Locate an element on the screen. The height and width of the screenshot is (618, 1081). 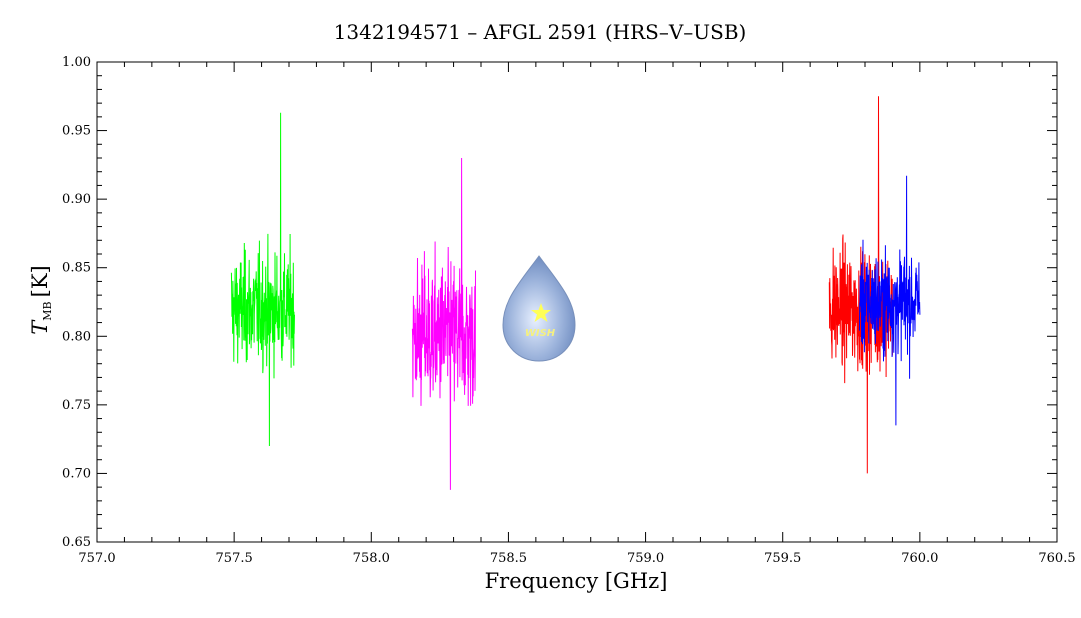
x-tick-labels: 757.0 757.5 758.0 758.5 759.0 759.5 760.0 760.5 is located at coordinates (576, 558).